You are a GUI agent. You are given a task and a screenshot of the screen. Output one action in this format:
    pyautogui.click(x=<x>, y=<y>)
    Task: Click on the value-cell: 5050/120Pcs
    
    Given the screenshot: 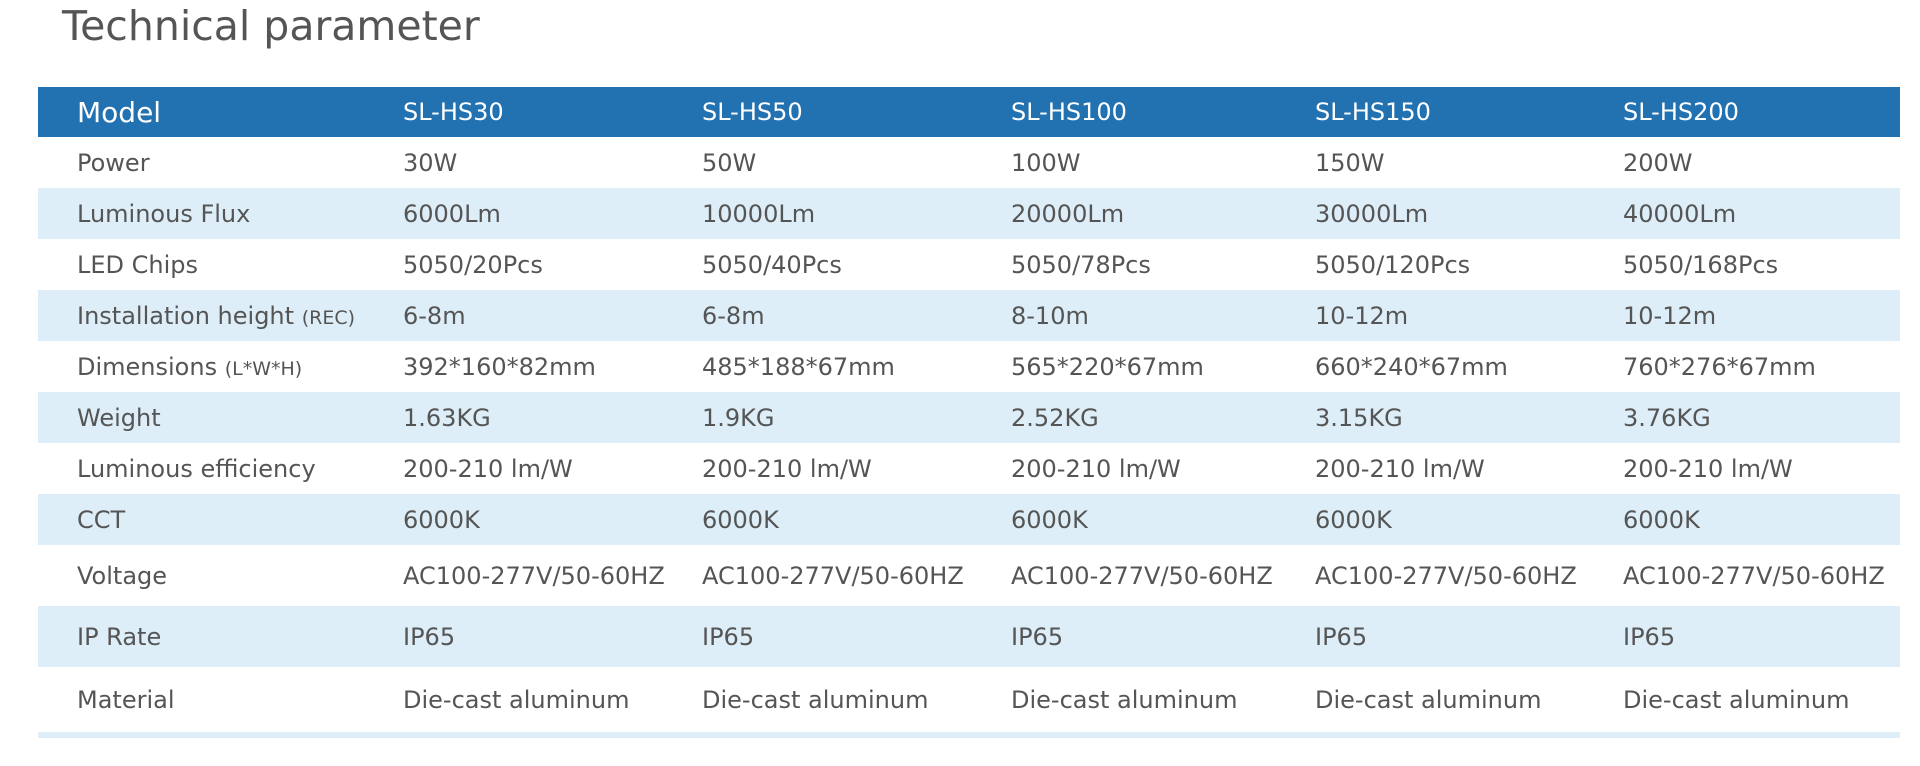 What is the action you would take?
    pyautogui.click(x=1393, y=264)
    